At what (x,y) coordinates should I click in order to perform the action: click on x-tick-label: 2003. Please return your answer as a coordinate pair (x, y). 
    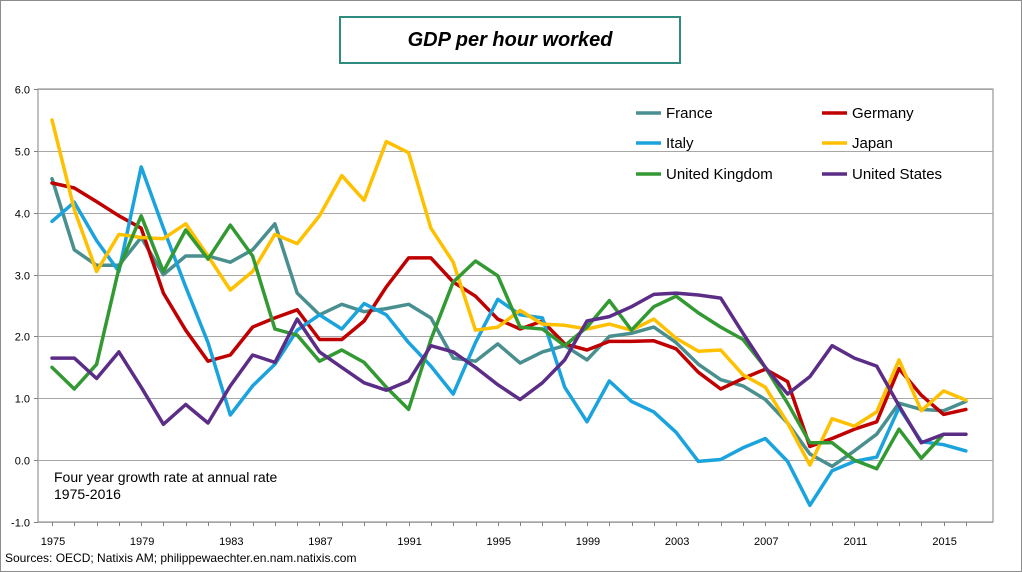
    Looking at the image, I should click on (677, 542).